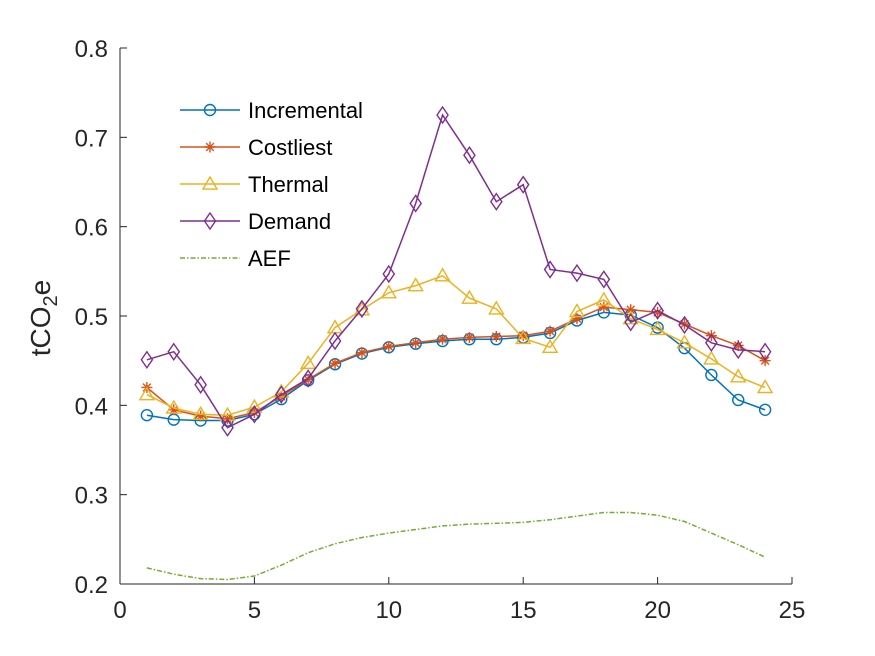 The image size is (875, 656). I want to click on y-tick-label: 0.6, so click(91, 228).